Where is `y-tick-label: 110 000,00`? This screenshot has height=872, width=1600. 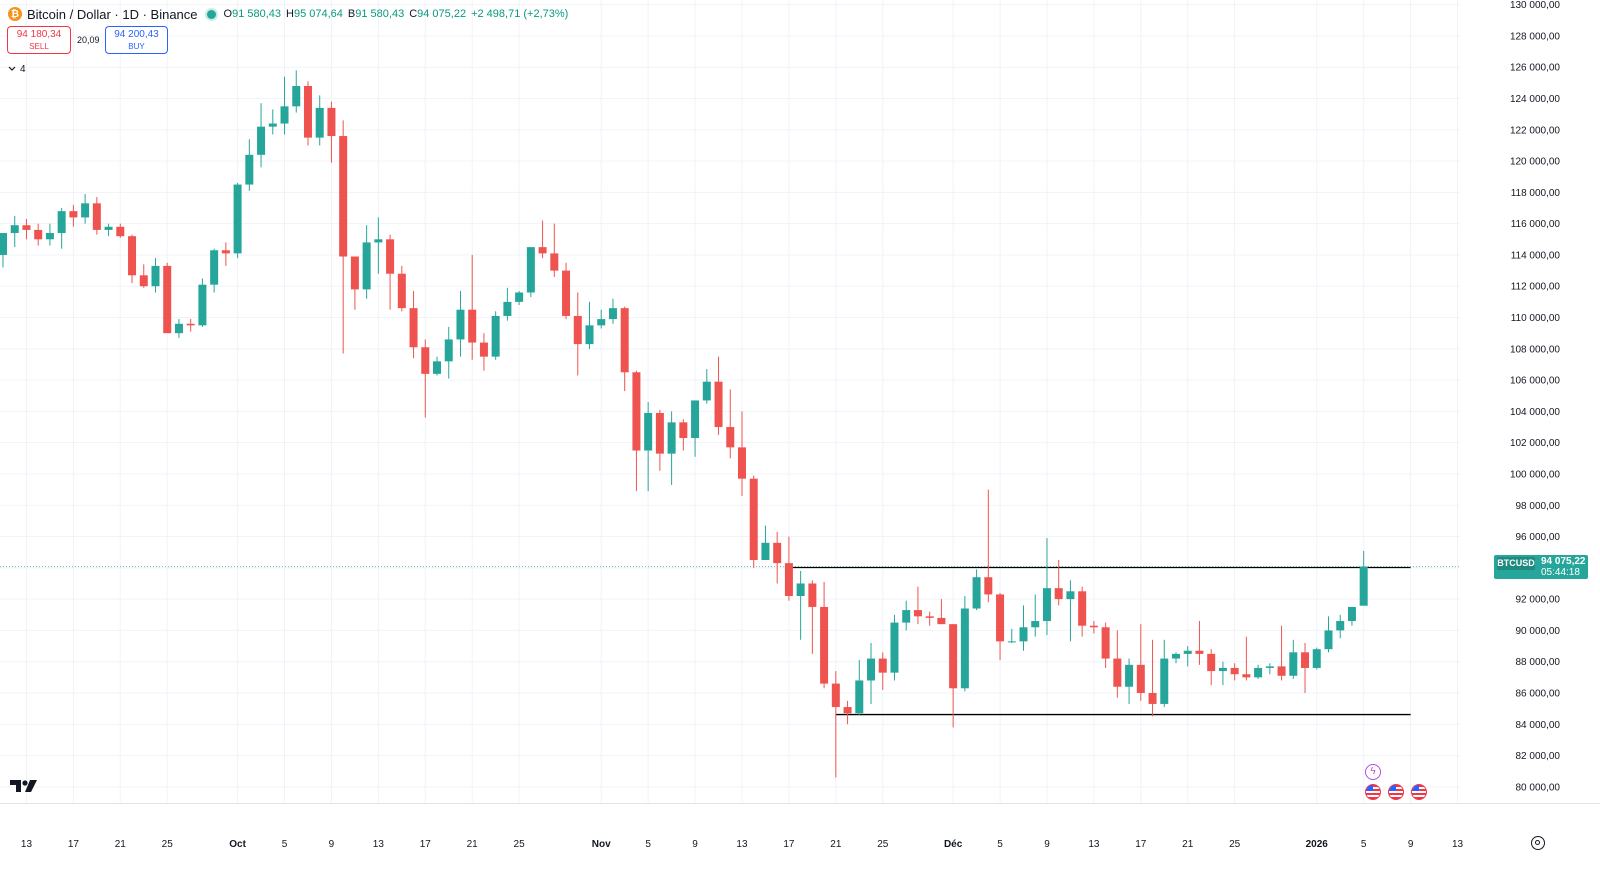 y-tick-label: 110 000,00 is located at coordinates (1536, 318).